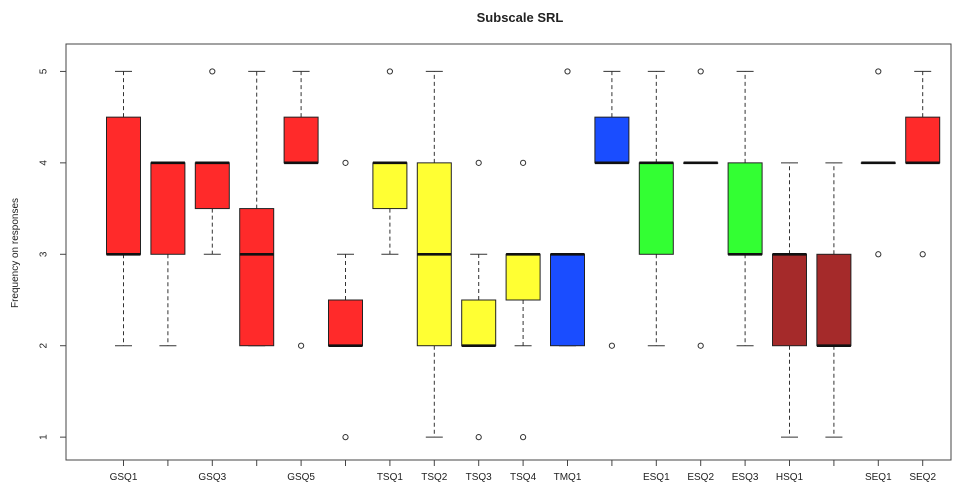 This screenshot has height=488, width=961. What do you see at coordinates (656, 477) in the screenshot?
I see `x-tick-label: ESQ1` at bounding box center [656, 477].